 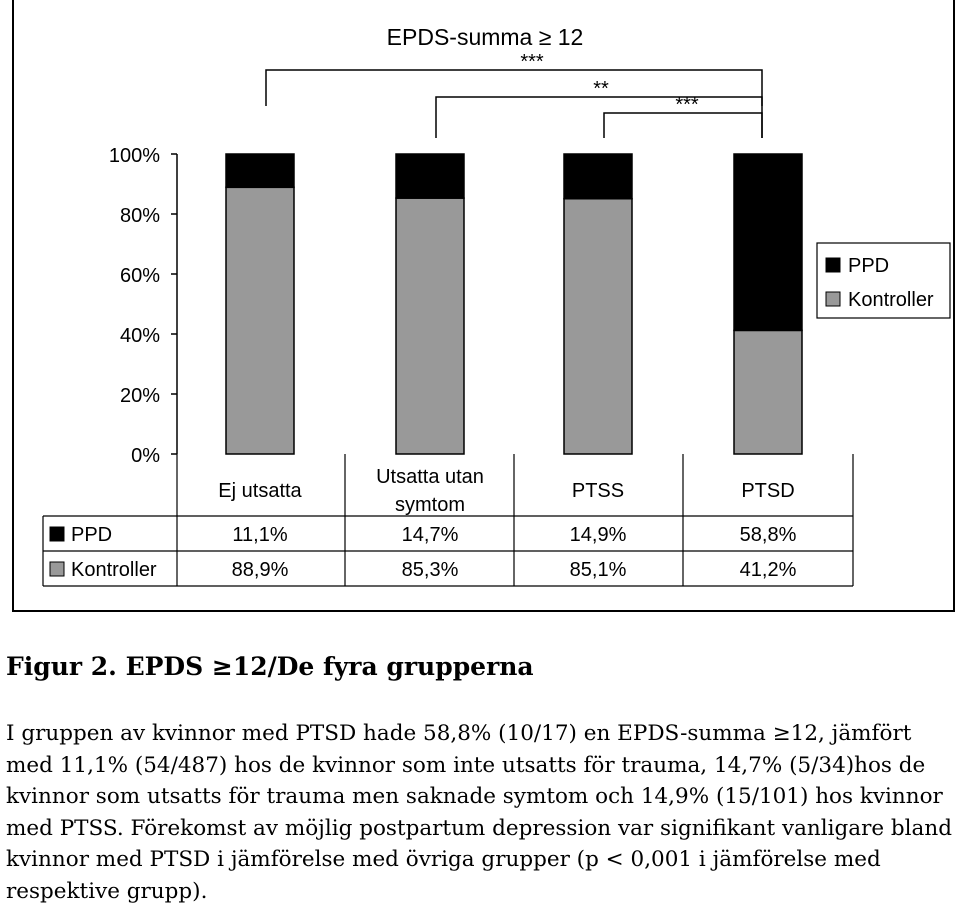 What do you see at coordinates (140, 216) in the screenshot?
I see `y-tick-label: 80%` at bounding box center [140, 216].